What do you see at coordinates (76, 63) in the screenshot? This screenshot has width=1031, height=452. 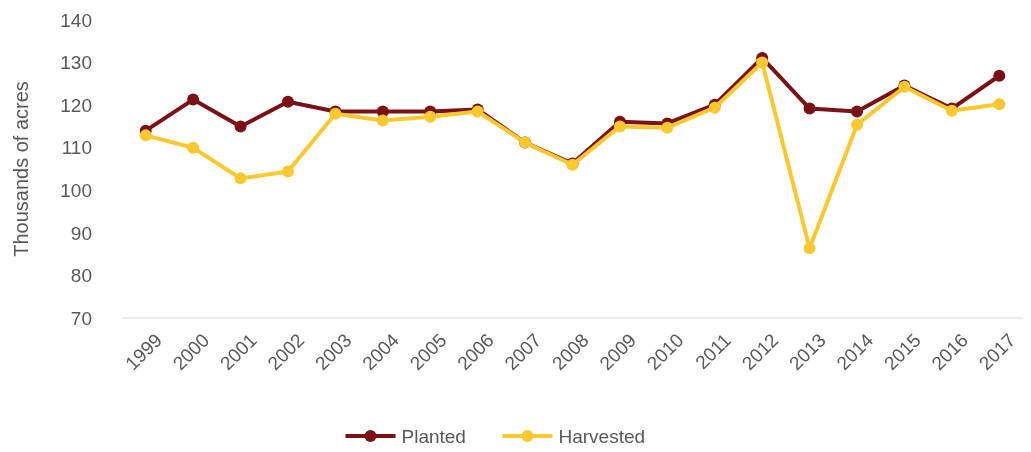 I see `y-tick-label: 130` at bounding box center [76, 63].